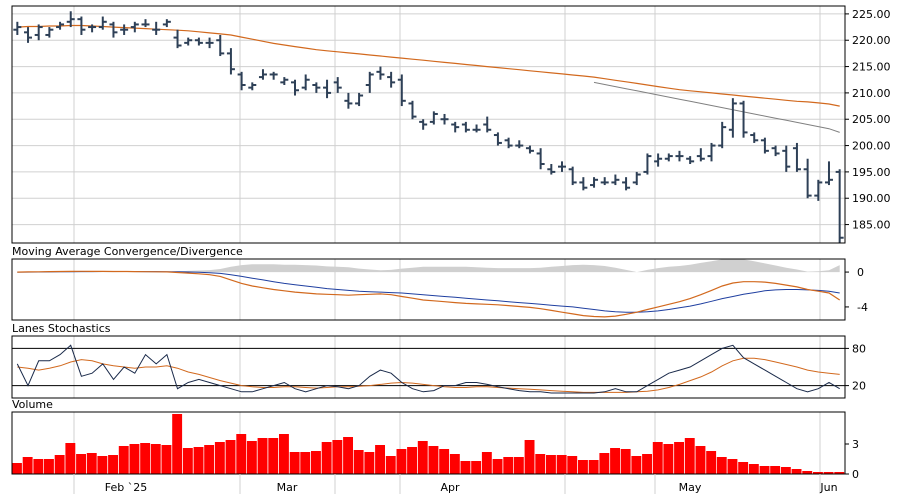  I want to click on macd-line, so click(429, 294).